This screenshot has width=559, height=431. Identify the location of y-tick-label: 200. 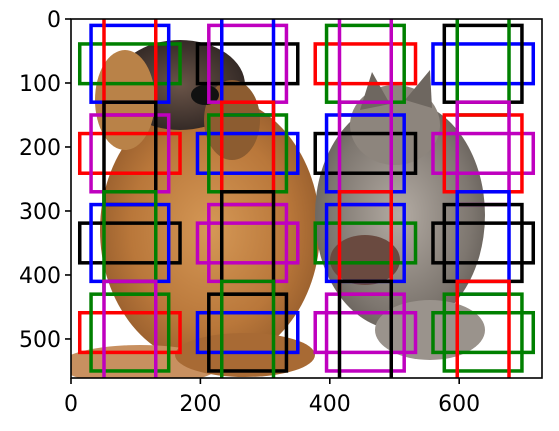
(40, 148).